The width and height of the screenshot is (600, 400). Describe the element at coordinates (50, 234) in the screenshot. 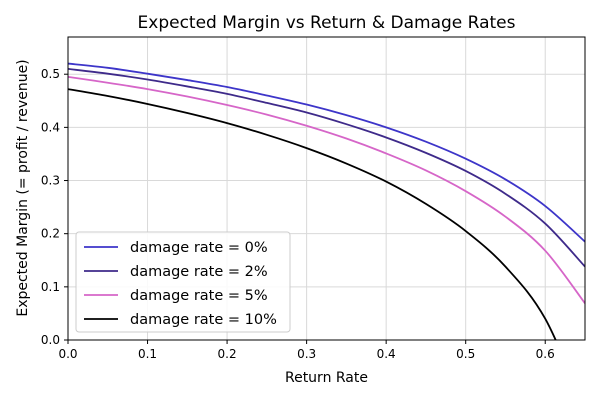

I see `y-tick-label: 0.2` at that location.